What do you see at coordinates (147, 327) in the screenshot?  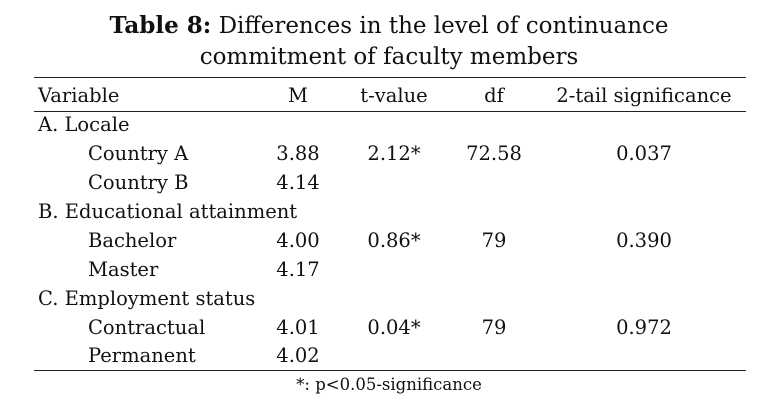 I see `row-variable: Contractual` at bounding box center [147, 327].